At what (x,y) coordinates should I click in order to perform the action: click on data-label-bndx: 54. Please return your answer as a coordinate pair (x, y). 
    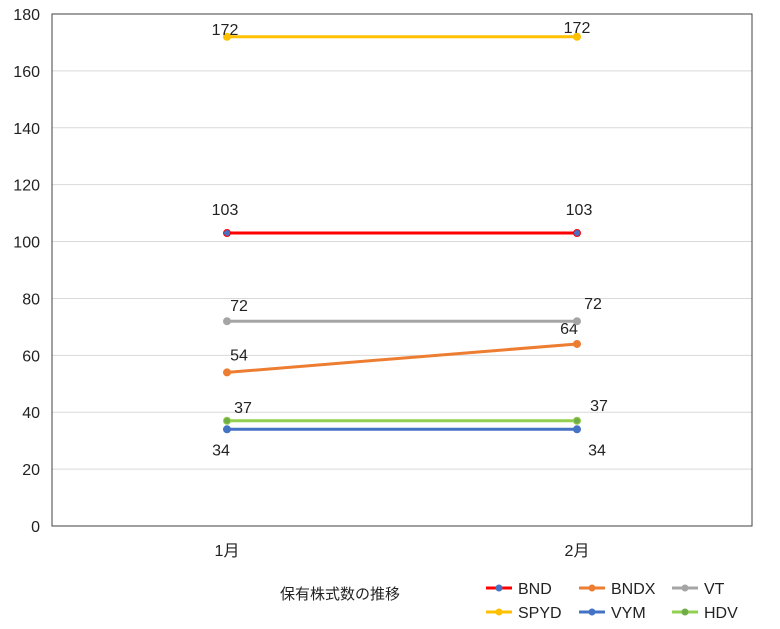
    Looking at the image, I should click on (239, 355).